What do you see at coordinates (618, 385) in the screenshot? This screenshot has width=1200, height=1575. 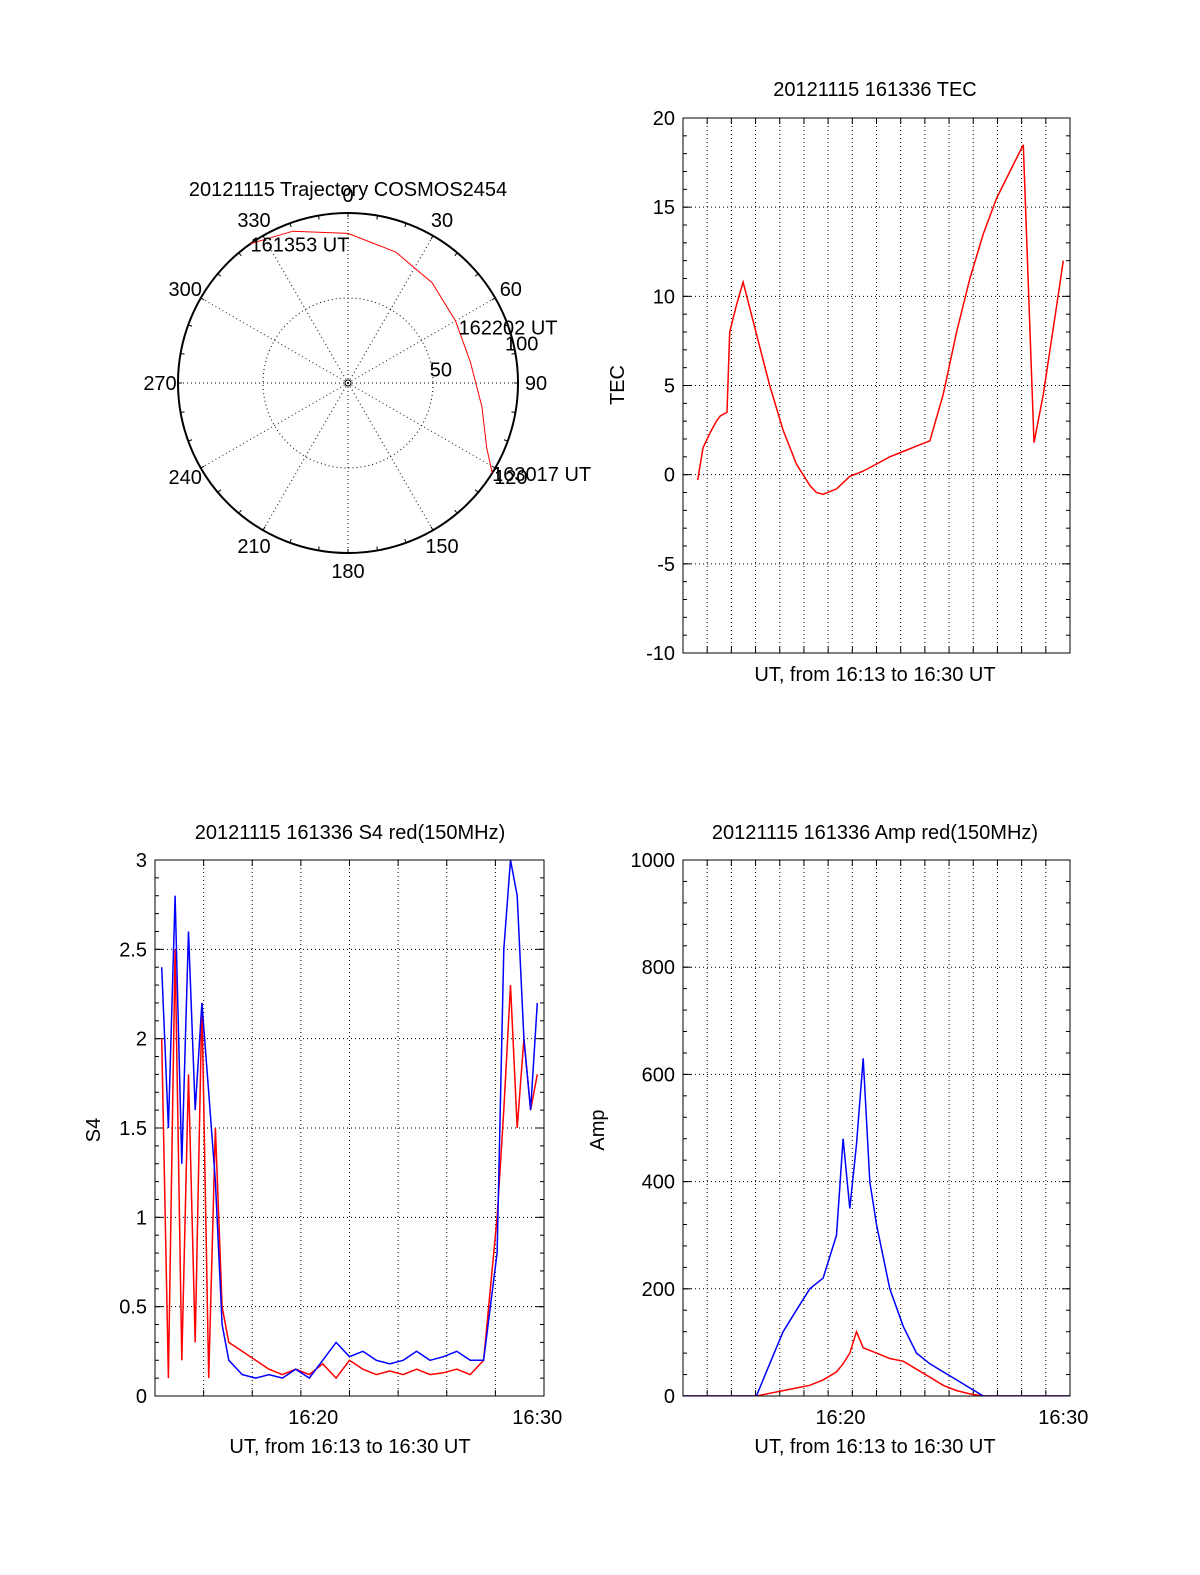 I see `tec-ylabel: TEC` at bounding box center [618, 385].